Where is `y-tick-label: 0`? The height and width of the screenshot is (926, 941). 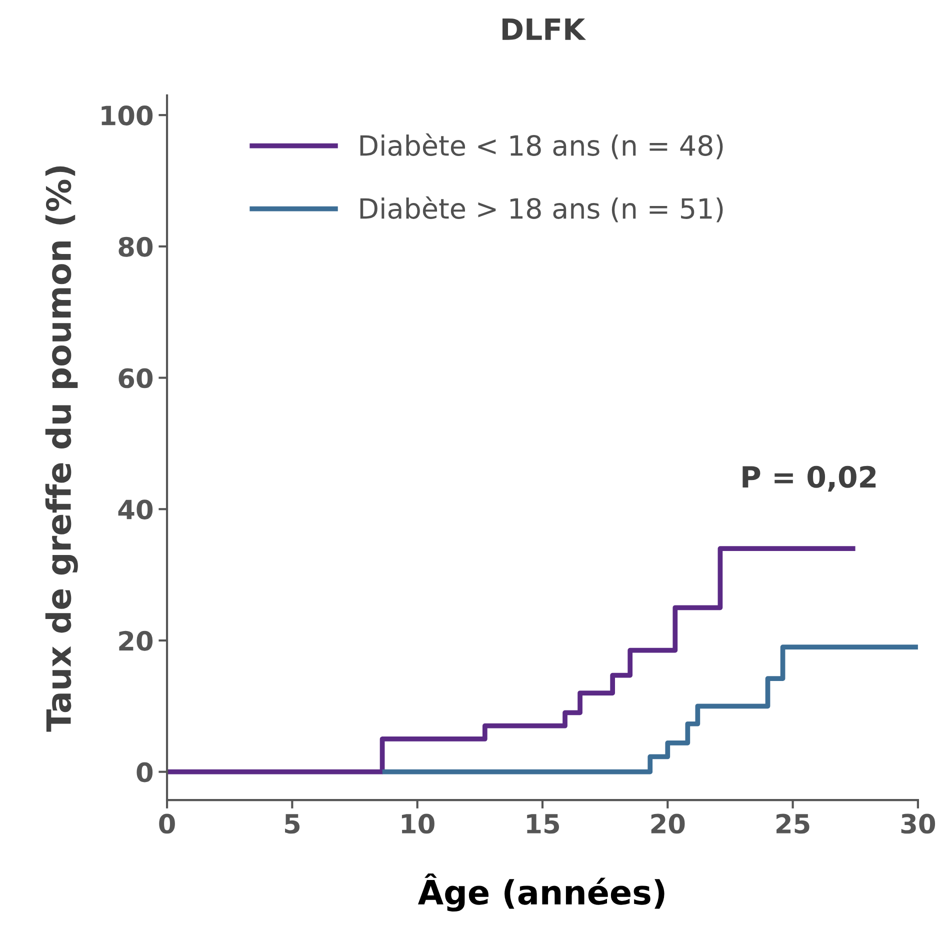
y-tick-label: 0 is located at coordinates (144, 772).